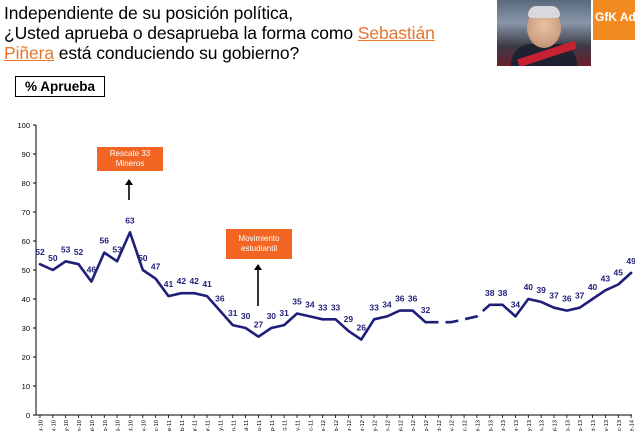 The image size is (635, 431). What do you see at coordinates (26, 357) in the screenshot?
I see `y-tick-label: 20` at bounding box center [26, 357].